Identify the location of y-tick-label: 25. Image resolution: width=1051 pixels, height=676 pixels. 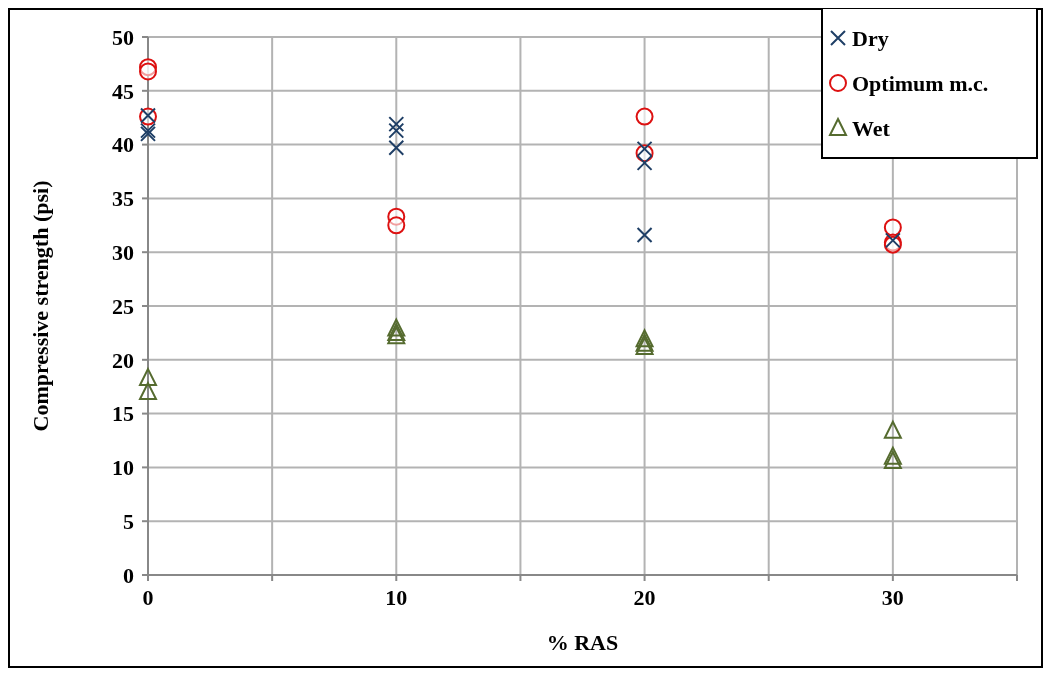
(123, 306).